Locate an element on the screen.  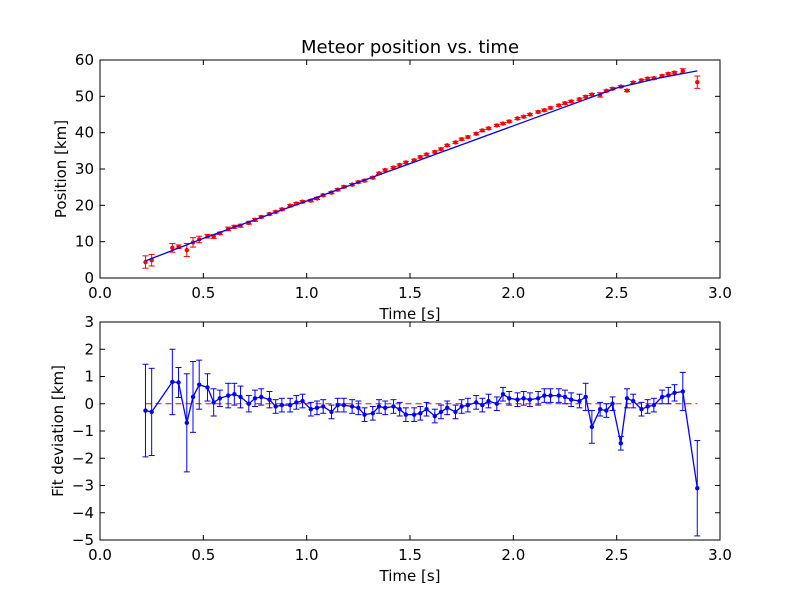
top-x-tick-label: 2.5 is located at coordinates (617, 293).